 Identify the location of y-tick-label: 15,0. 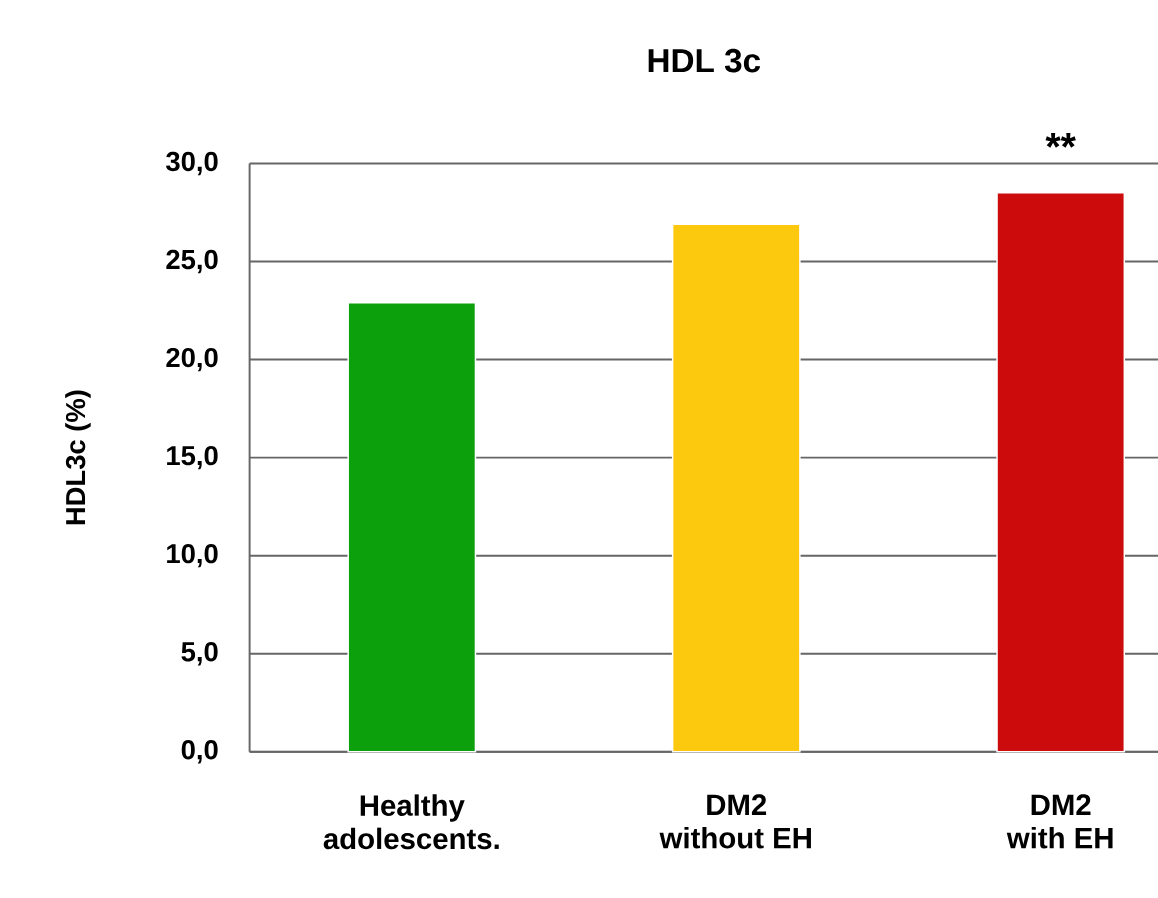
(192, 458).